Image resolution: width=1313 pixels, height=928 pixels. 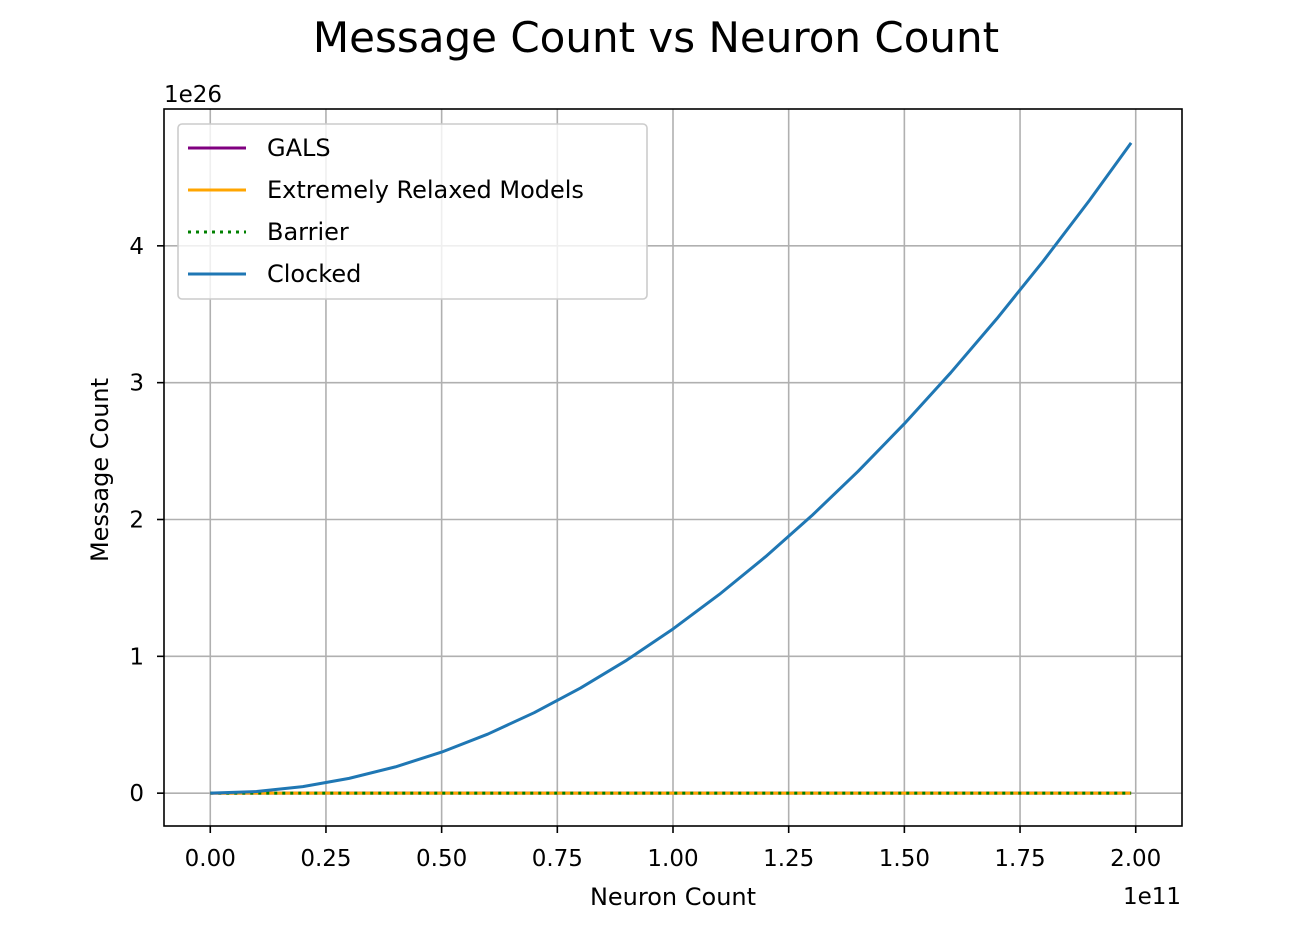 I want to click on x-tick-label: 0.25, so click(x=325, y=859).